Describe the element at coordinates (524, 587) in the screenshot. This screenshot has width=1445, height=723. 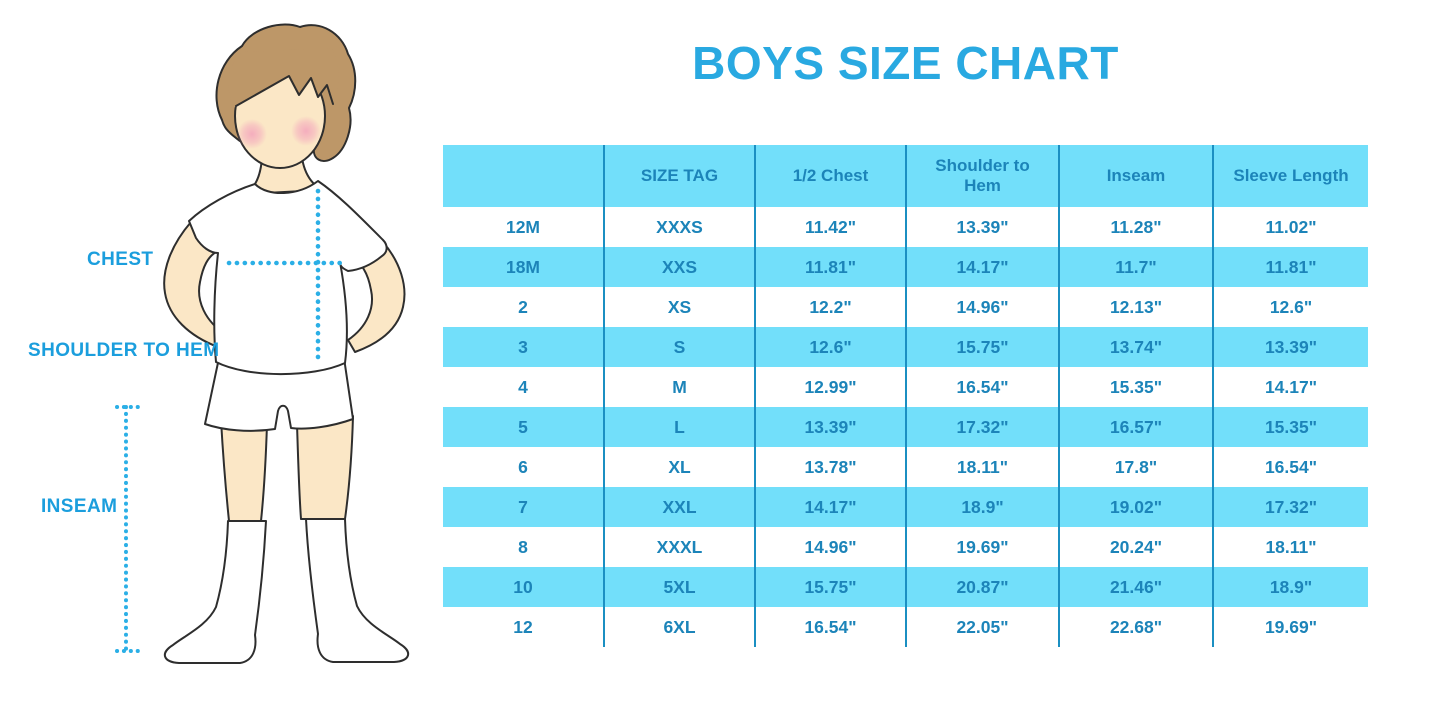
I see `size-cell: 10` at that location.